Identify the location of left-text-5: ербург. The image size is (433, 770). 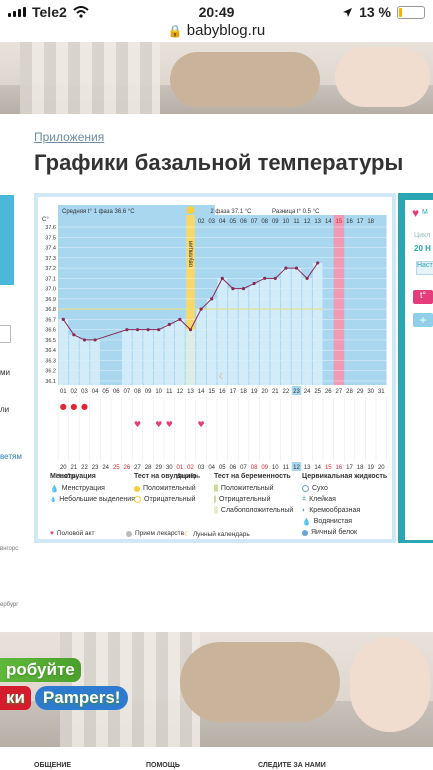
(9, 605).